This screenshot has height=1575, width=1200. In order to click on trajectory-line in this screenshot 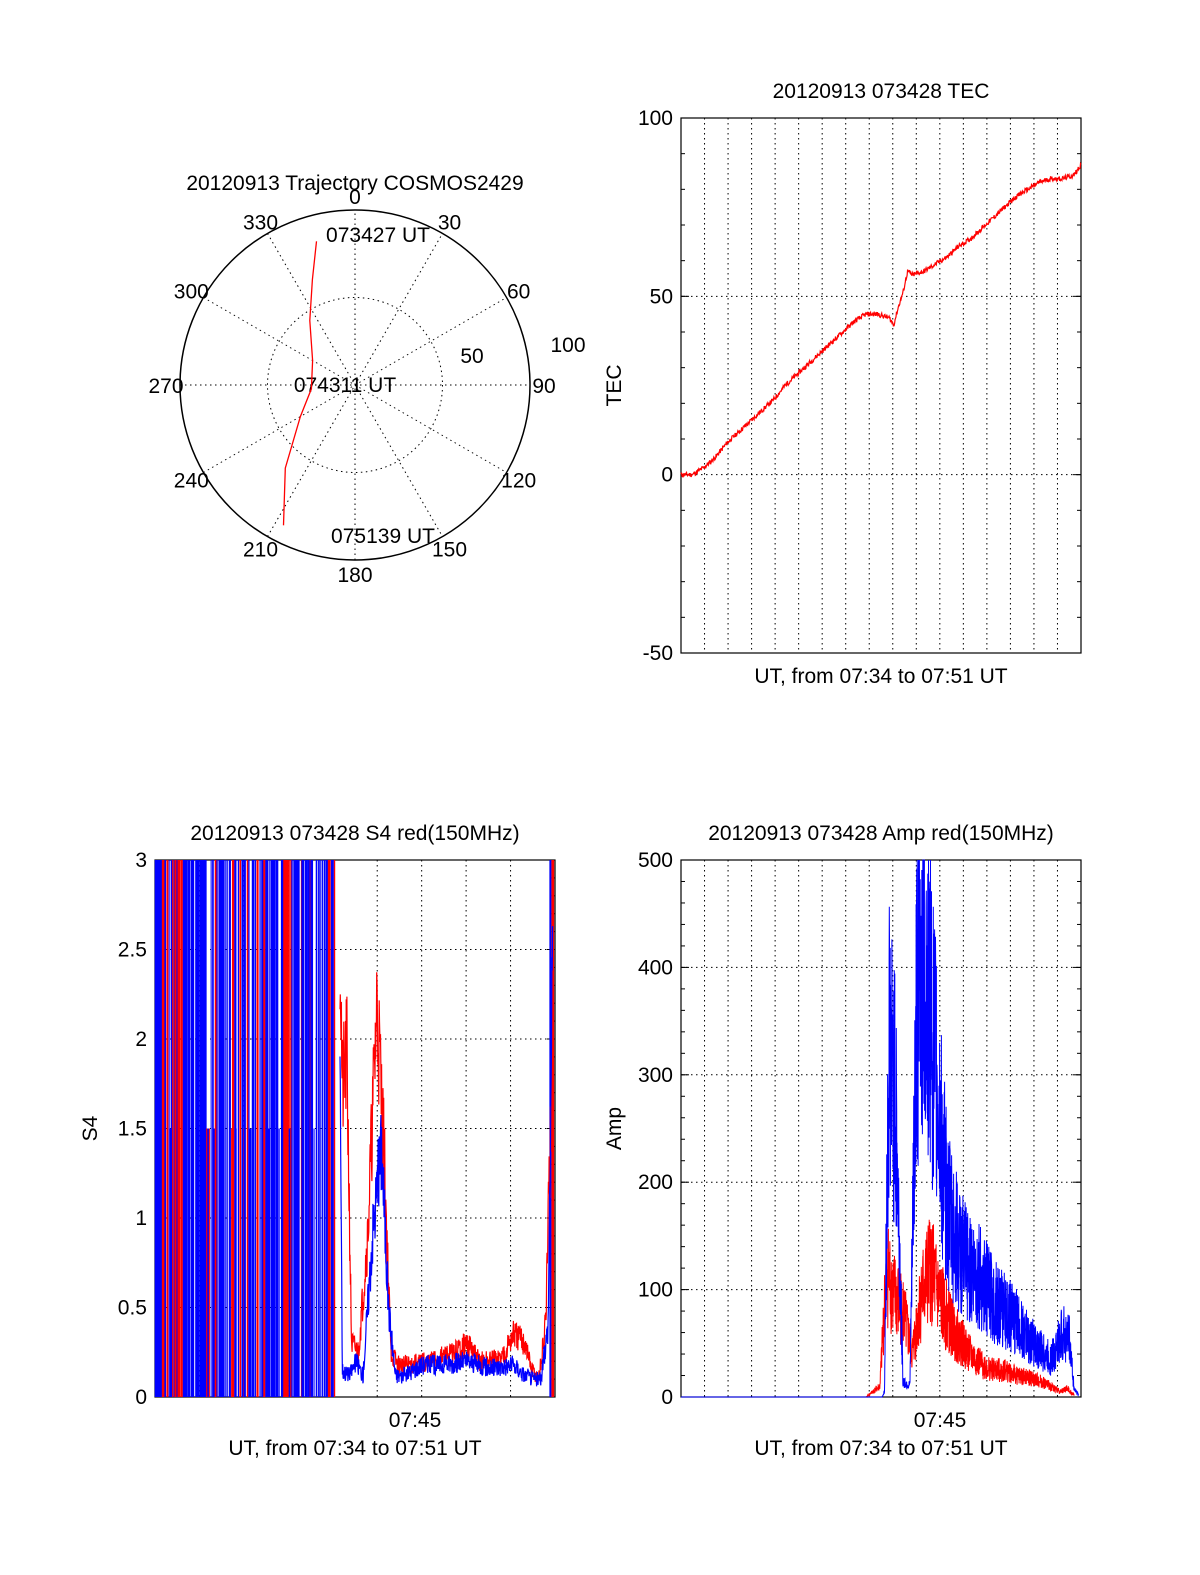, I will do `click(300, 383)`.